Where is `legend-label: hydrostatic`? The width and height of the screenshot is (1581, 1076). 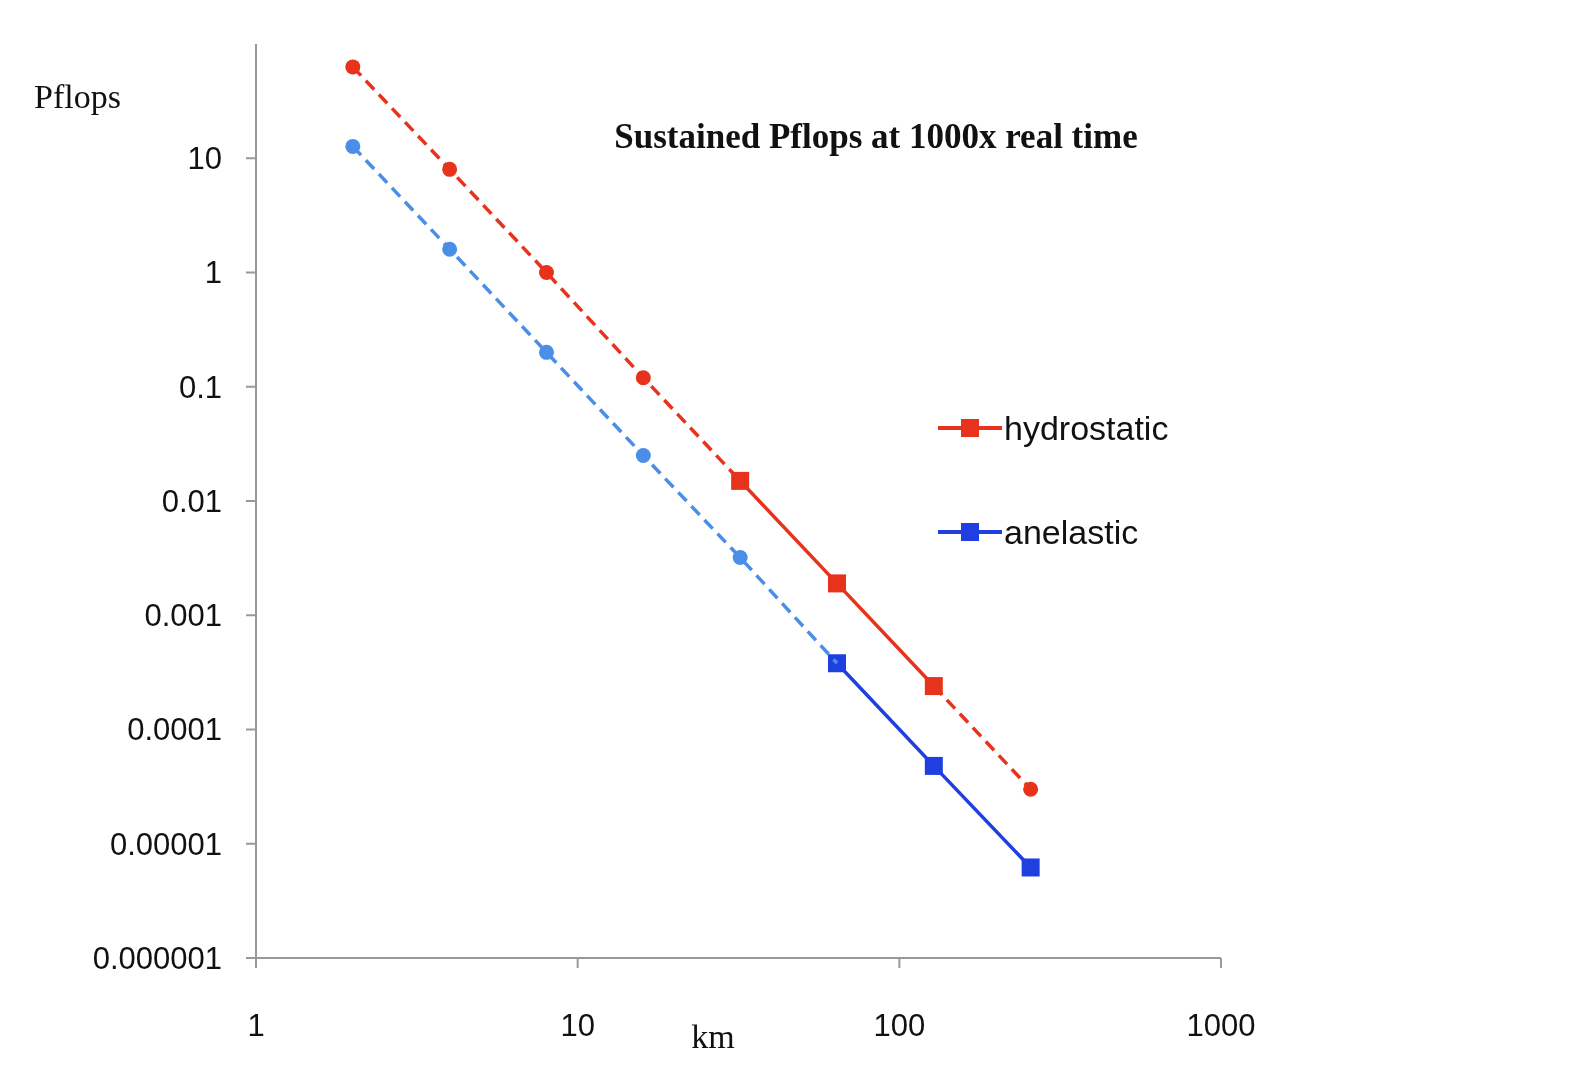 legend-label: hydrostatic is located at coordinates (1086, 427).